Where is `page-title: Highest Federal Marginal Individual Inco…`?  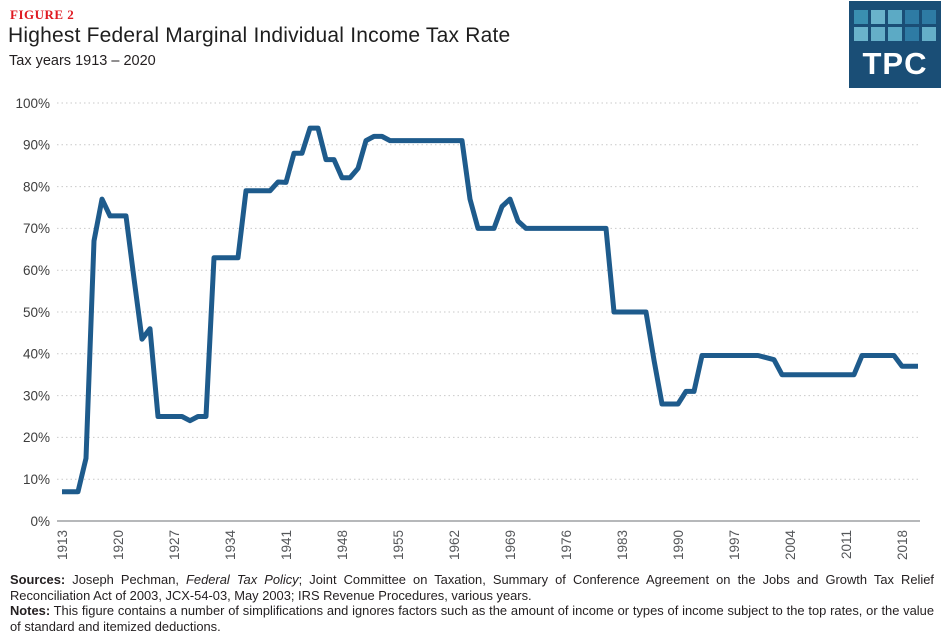
page-title: Highest Federal Marginal Individual Inco… is located at coordinates (259, 35).